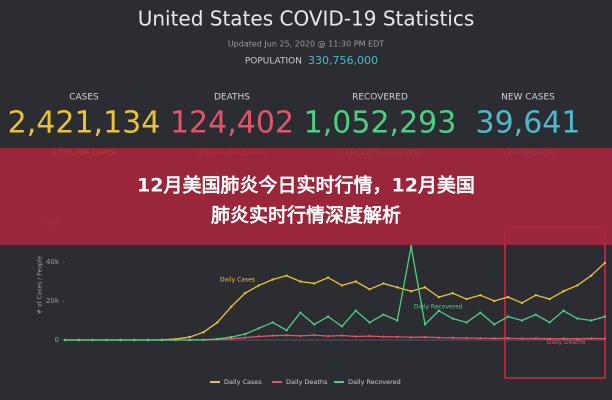  Describe the element at coordinates (57, 340) in the screenshot. I see `y-tick-label: 0` at that location.